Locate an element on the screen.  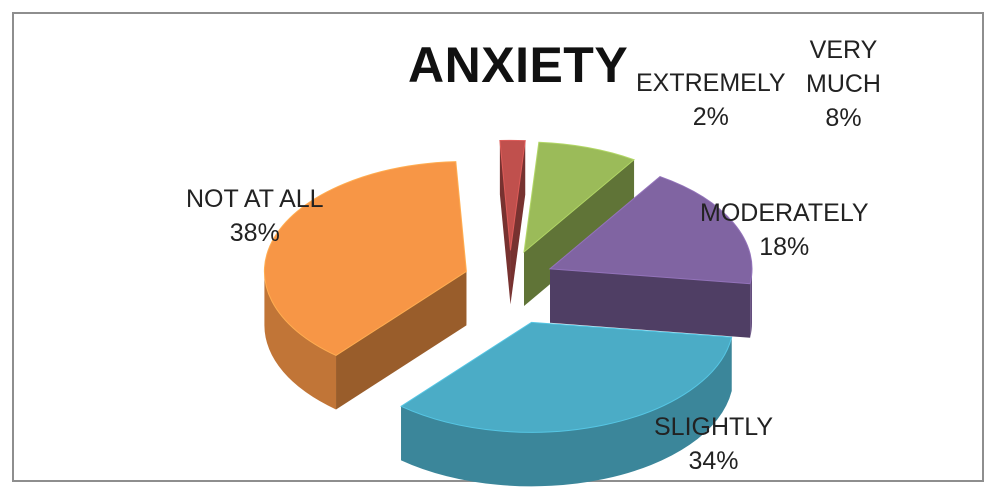
pie-slice-not-at-all is located at coordinates (365, 285).